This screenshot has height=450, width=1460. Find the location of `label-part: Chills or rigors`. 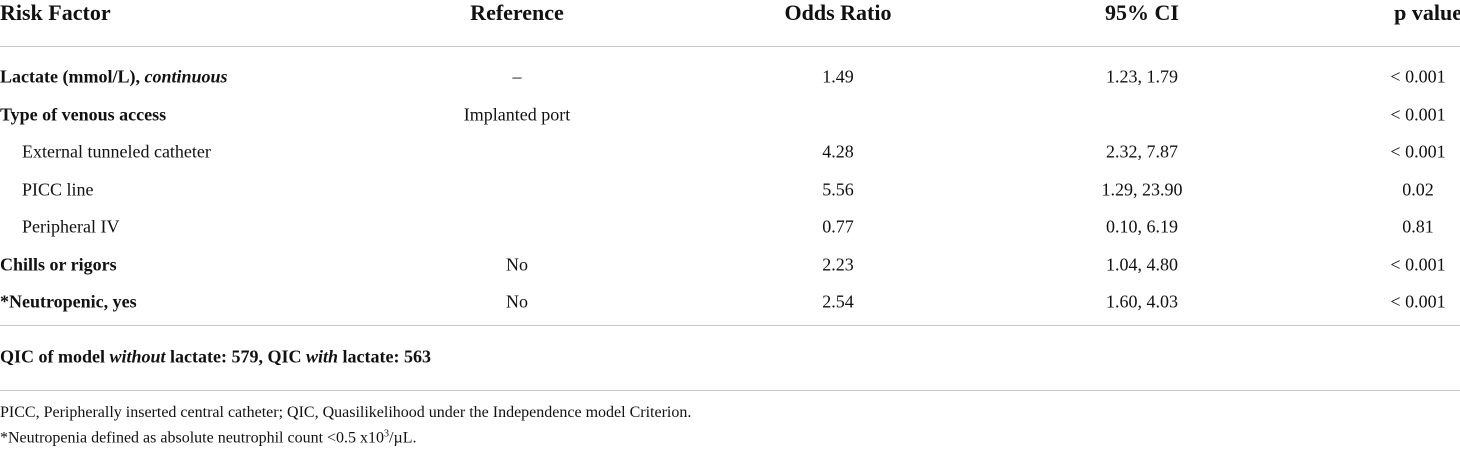

label-part: Chills or rigors is located at coordinates (58, 264).